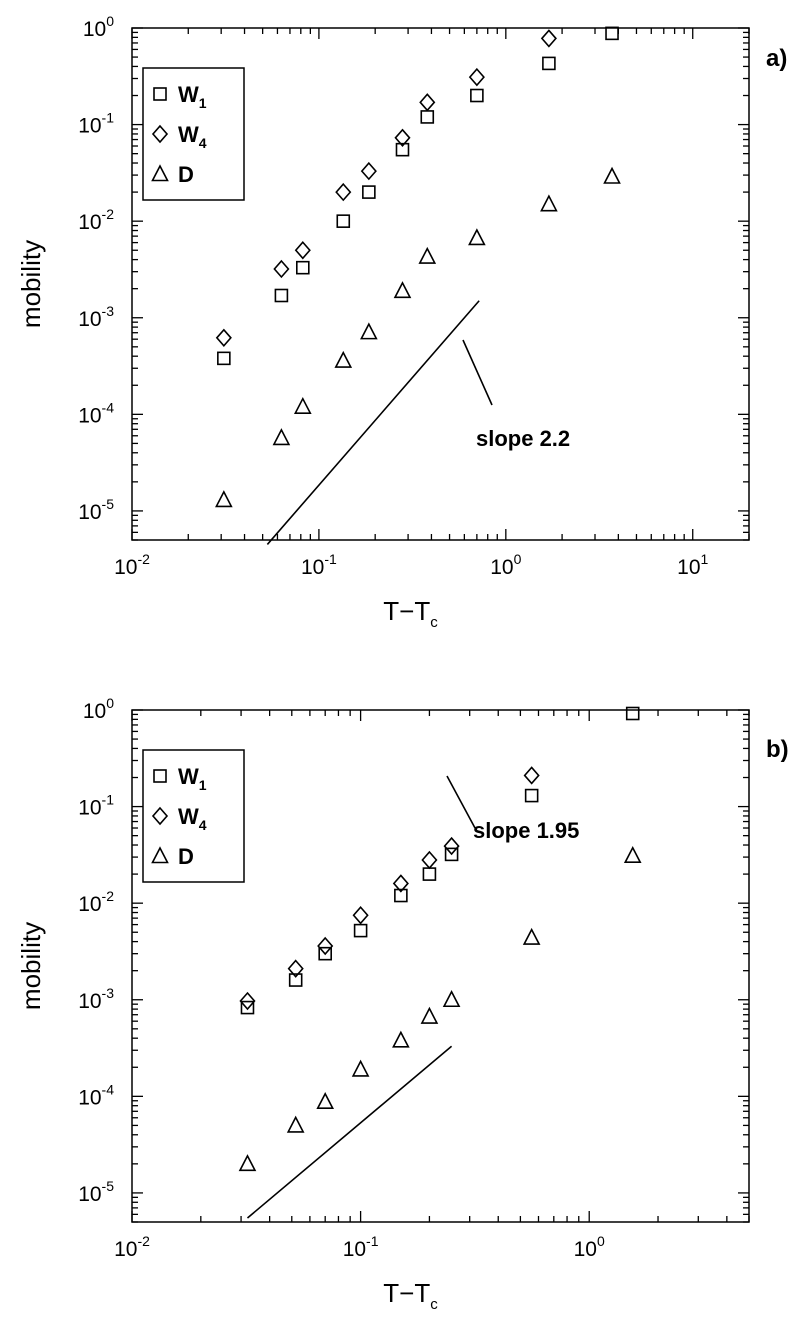 Image resolution: width=804 pixels, height=1317 pixels. What do you see at coordinates (160, 855) in the screenshot?
I see `legend-marker-triangle` at bounding box center [160, 855].